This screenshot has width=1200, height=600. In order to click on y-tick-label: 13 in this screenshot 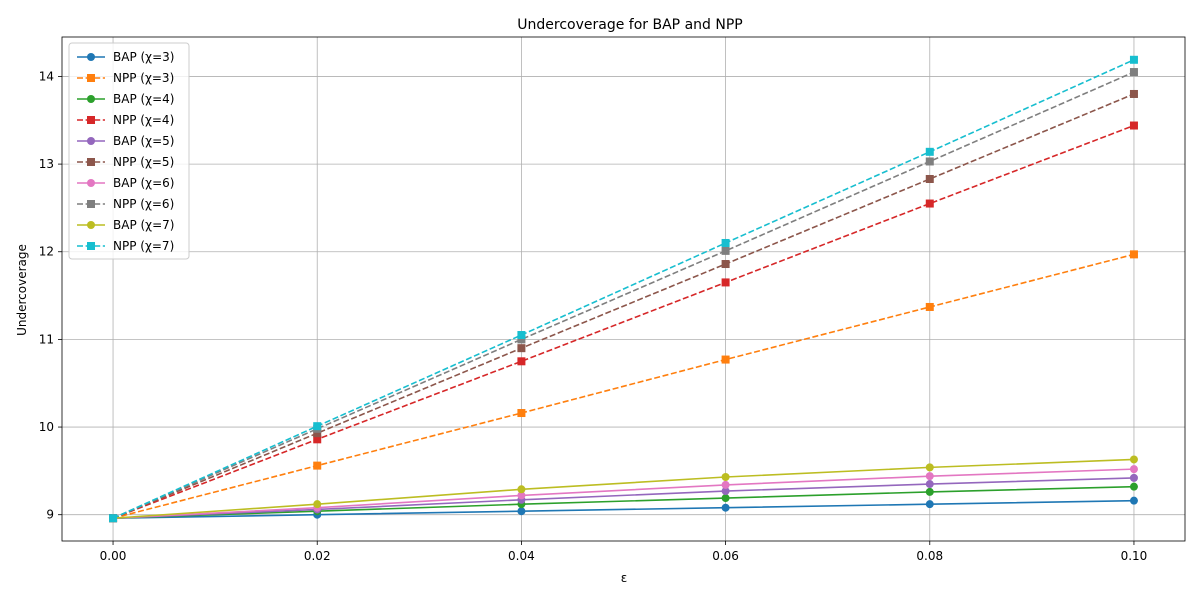, I will do `click(46, 164)`.